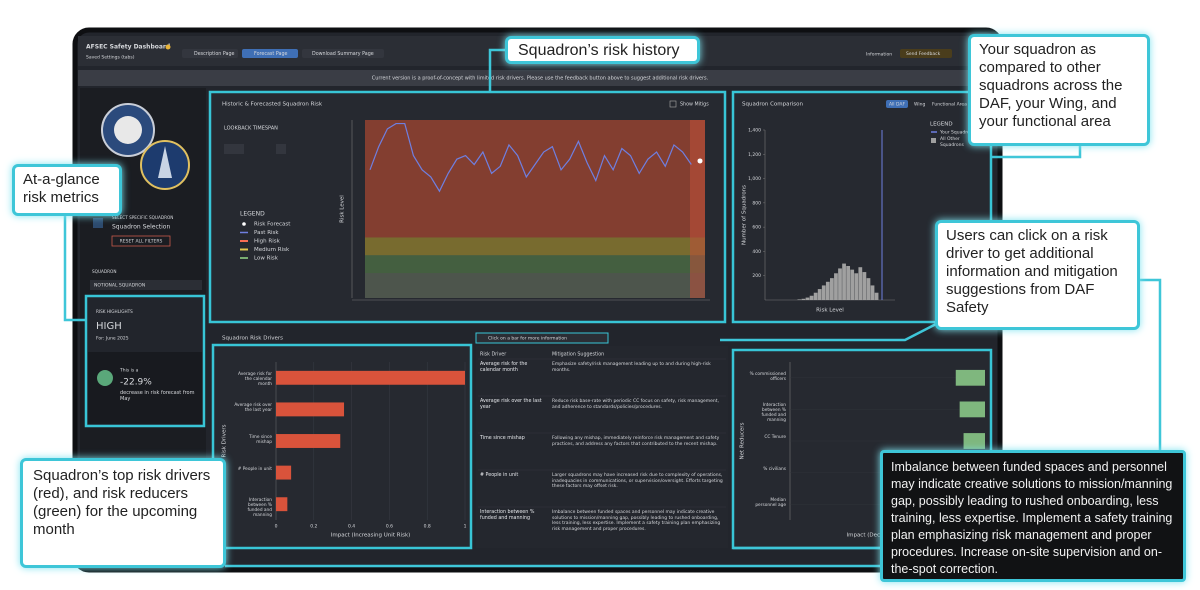 This screenshot has width=1200, height=590. I want to click on select-icon, so click(98, 223).